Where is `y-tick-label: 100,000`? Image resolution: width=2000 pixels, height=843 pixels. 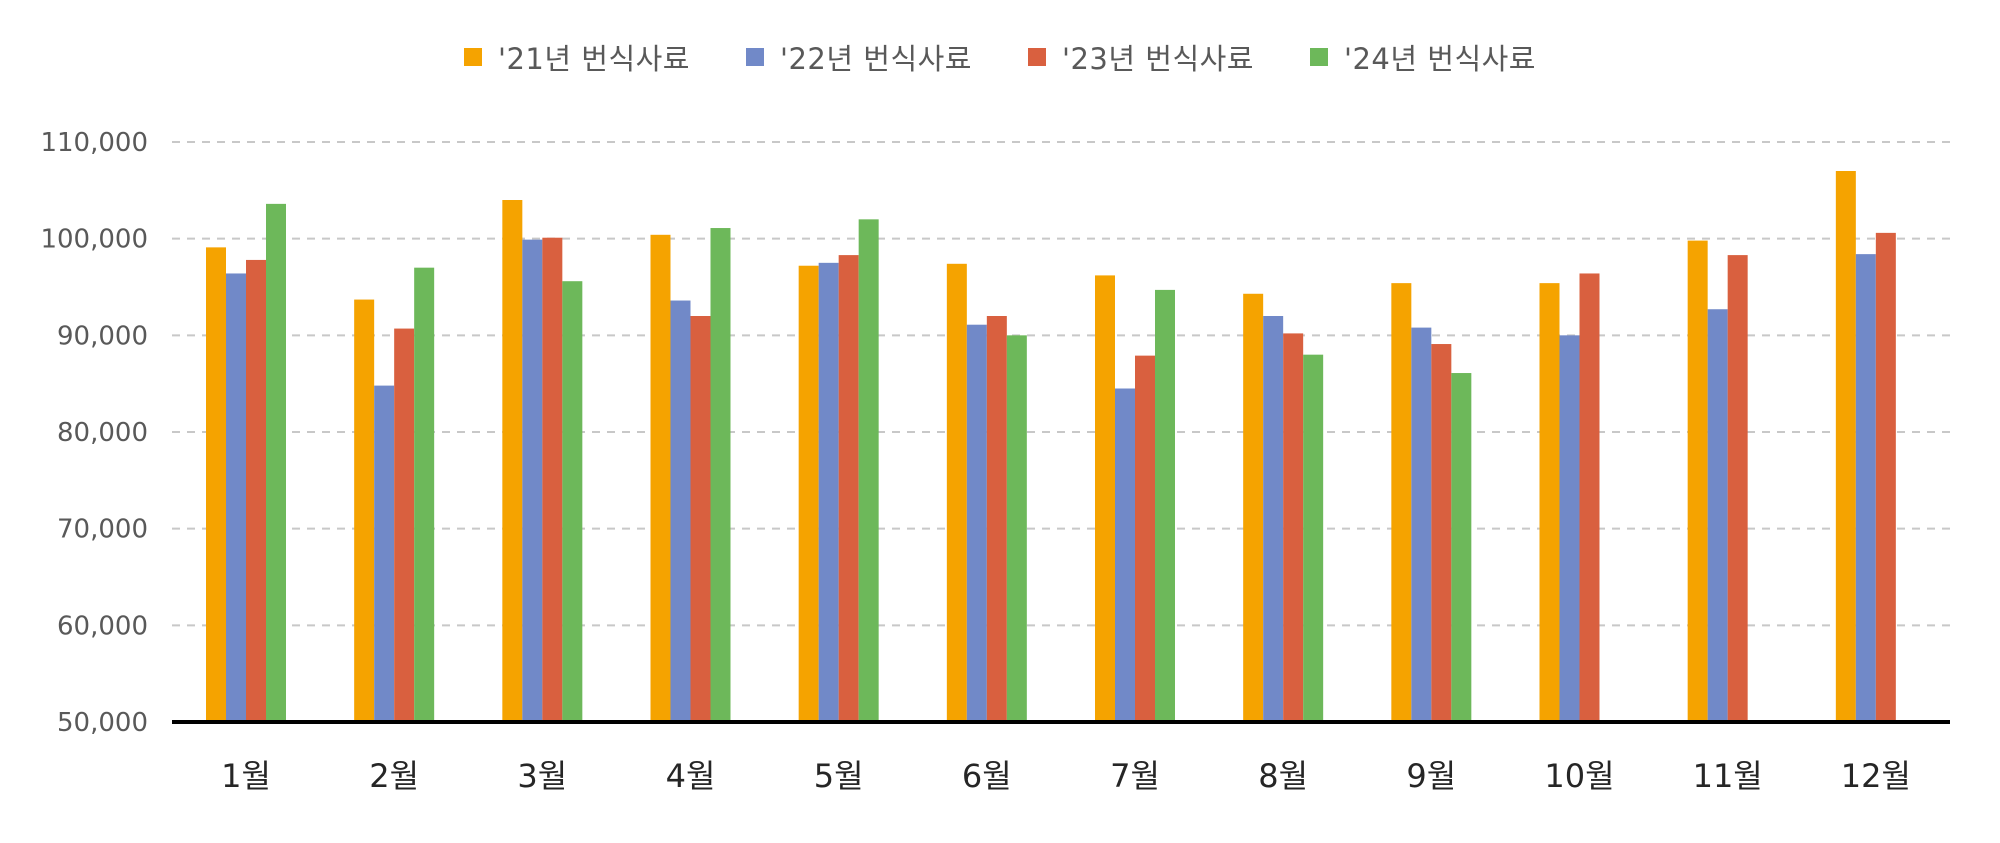
y-tick-label: 100,000 is located at coordinates (94, 240).